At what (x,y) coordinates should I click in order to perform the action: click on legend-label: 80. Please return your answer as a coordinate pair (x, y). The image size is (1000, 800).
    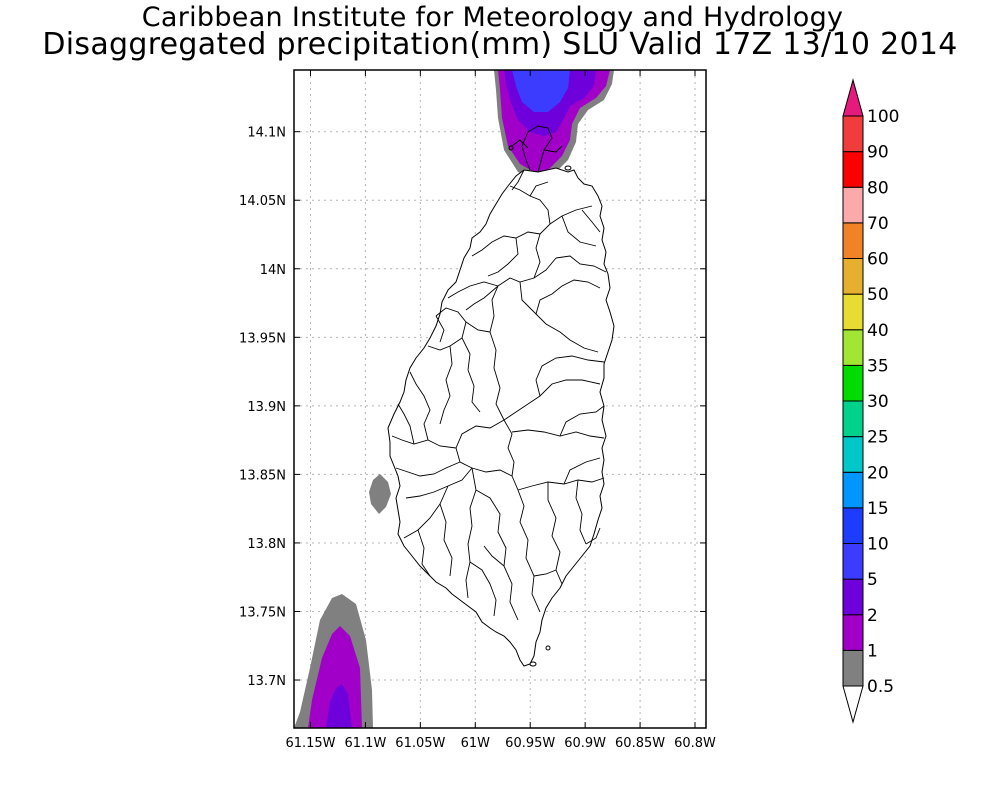
    Looking at the image, I should click on (878, 188).